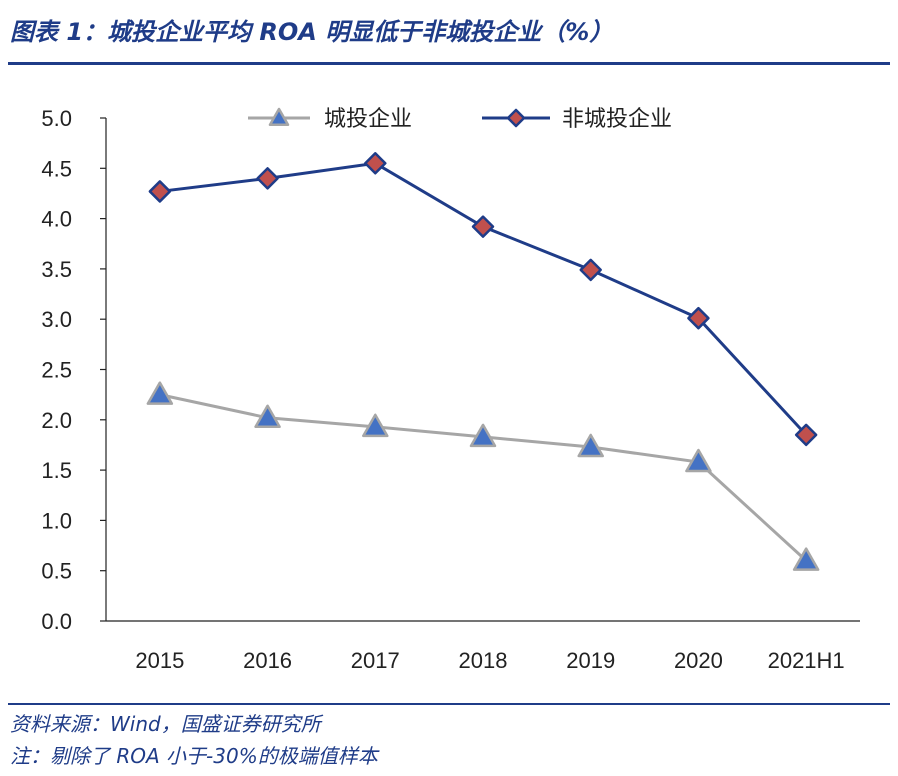 This screenshot has width=898, height=776. What do you see at coordinates (312, 32) in the screenshot?
I see `chart-title: 图表 1：城投企业平均 ROA 明显低于非城投企业（%）` at bounding box center [312, 32].